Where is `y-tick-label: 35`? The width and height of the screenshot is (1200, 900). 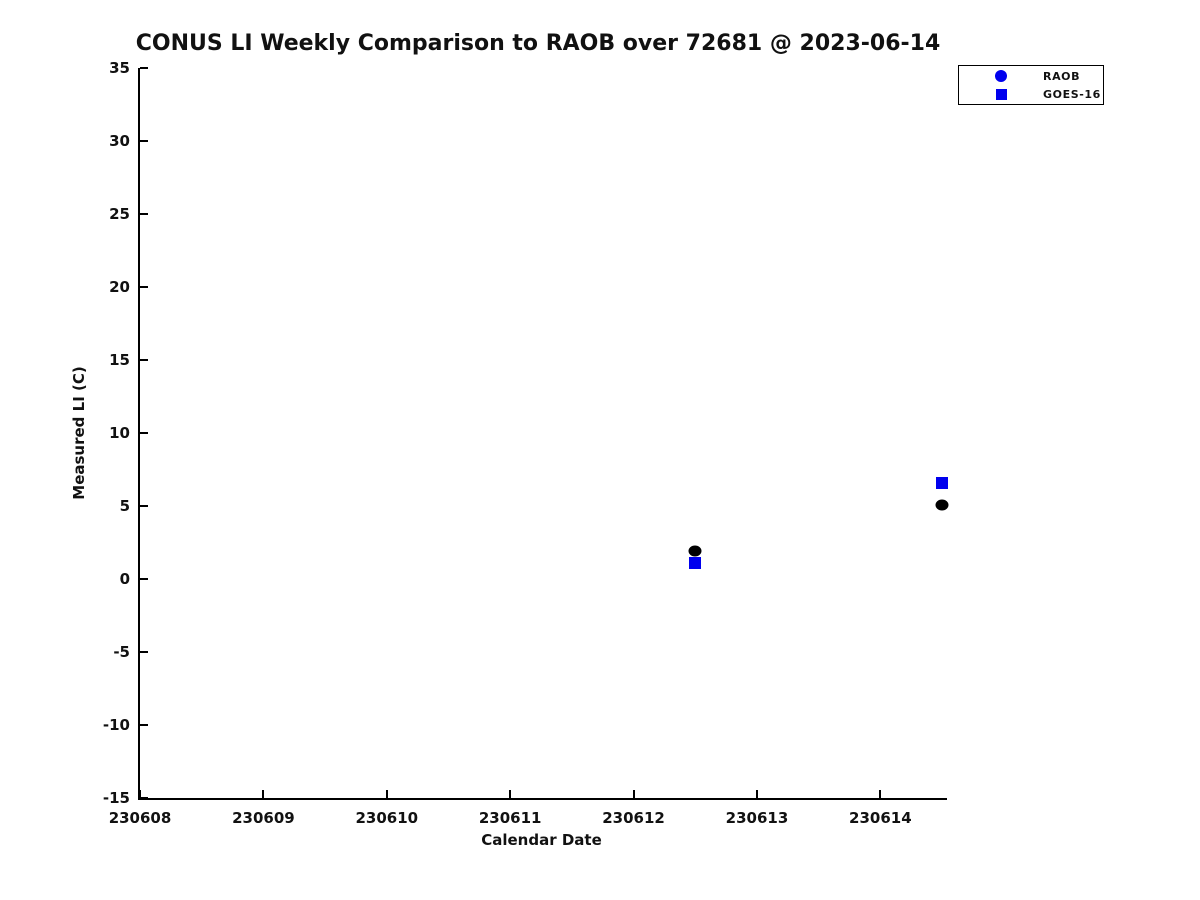
y-tick-label: 35 is located at coordinates (119, 68).